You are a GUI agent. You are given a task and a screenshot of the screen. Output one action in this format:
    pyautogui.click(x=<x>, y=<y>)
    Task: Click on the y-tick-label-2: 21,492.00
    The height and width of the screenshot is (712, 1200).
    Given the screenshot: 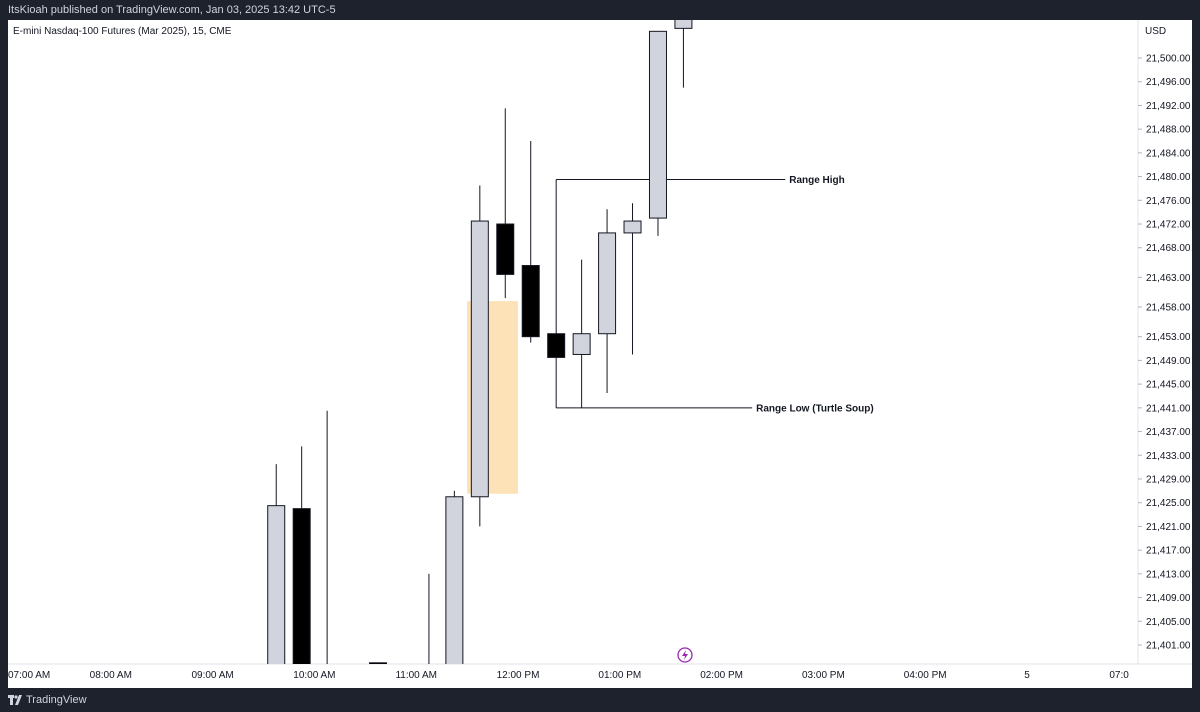 What is the action you would take?
    pyautogui.click(x=1168, y=106)
    